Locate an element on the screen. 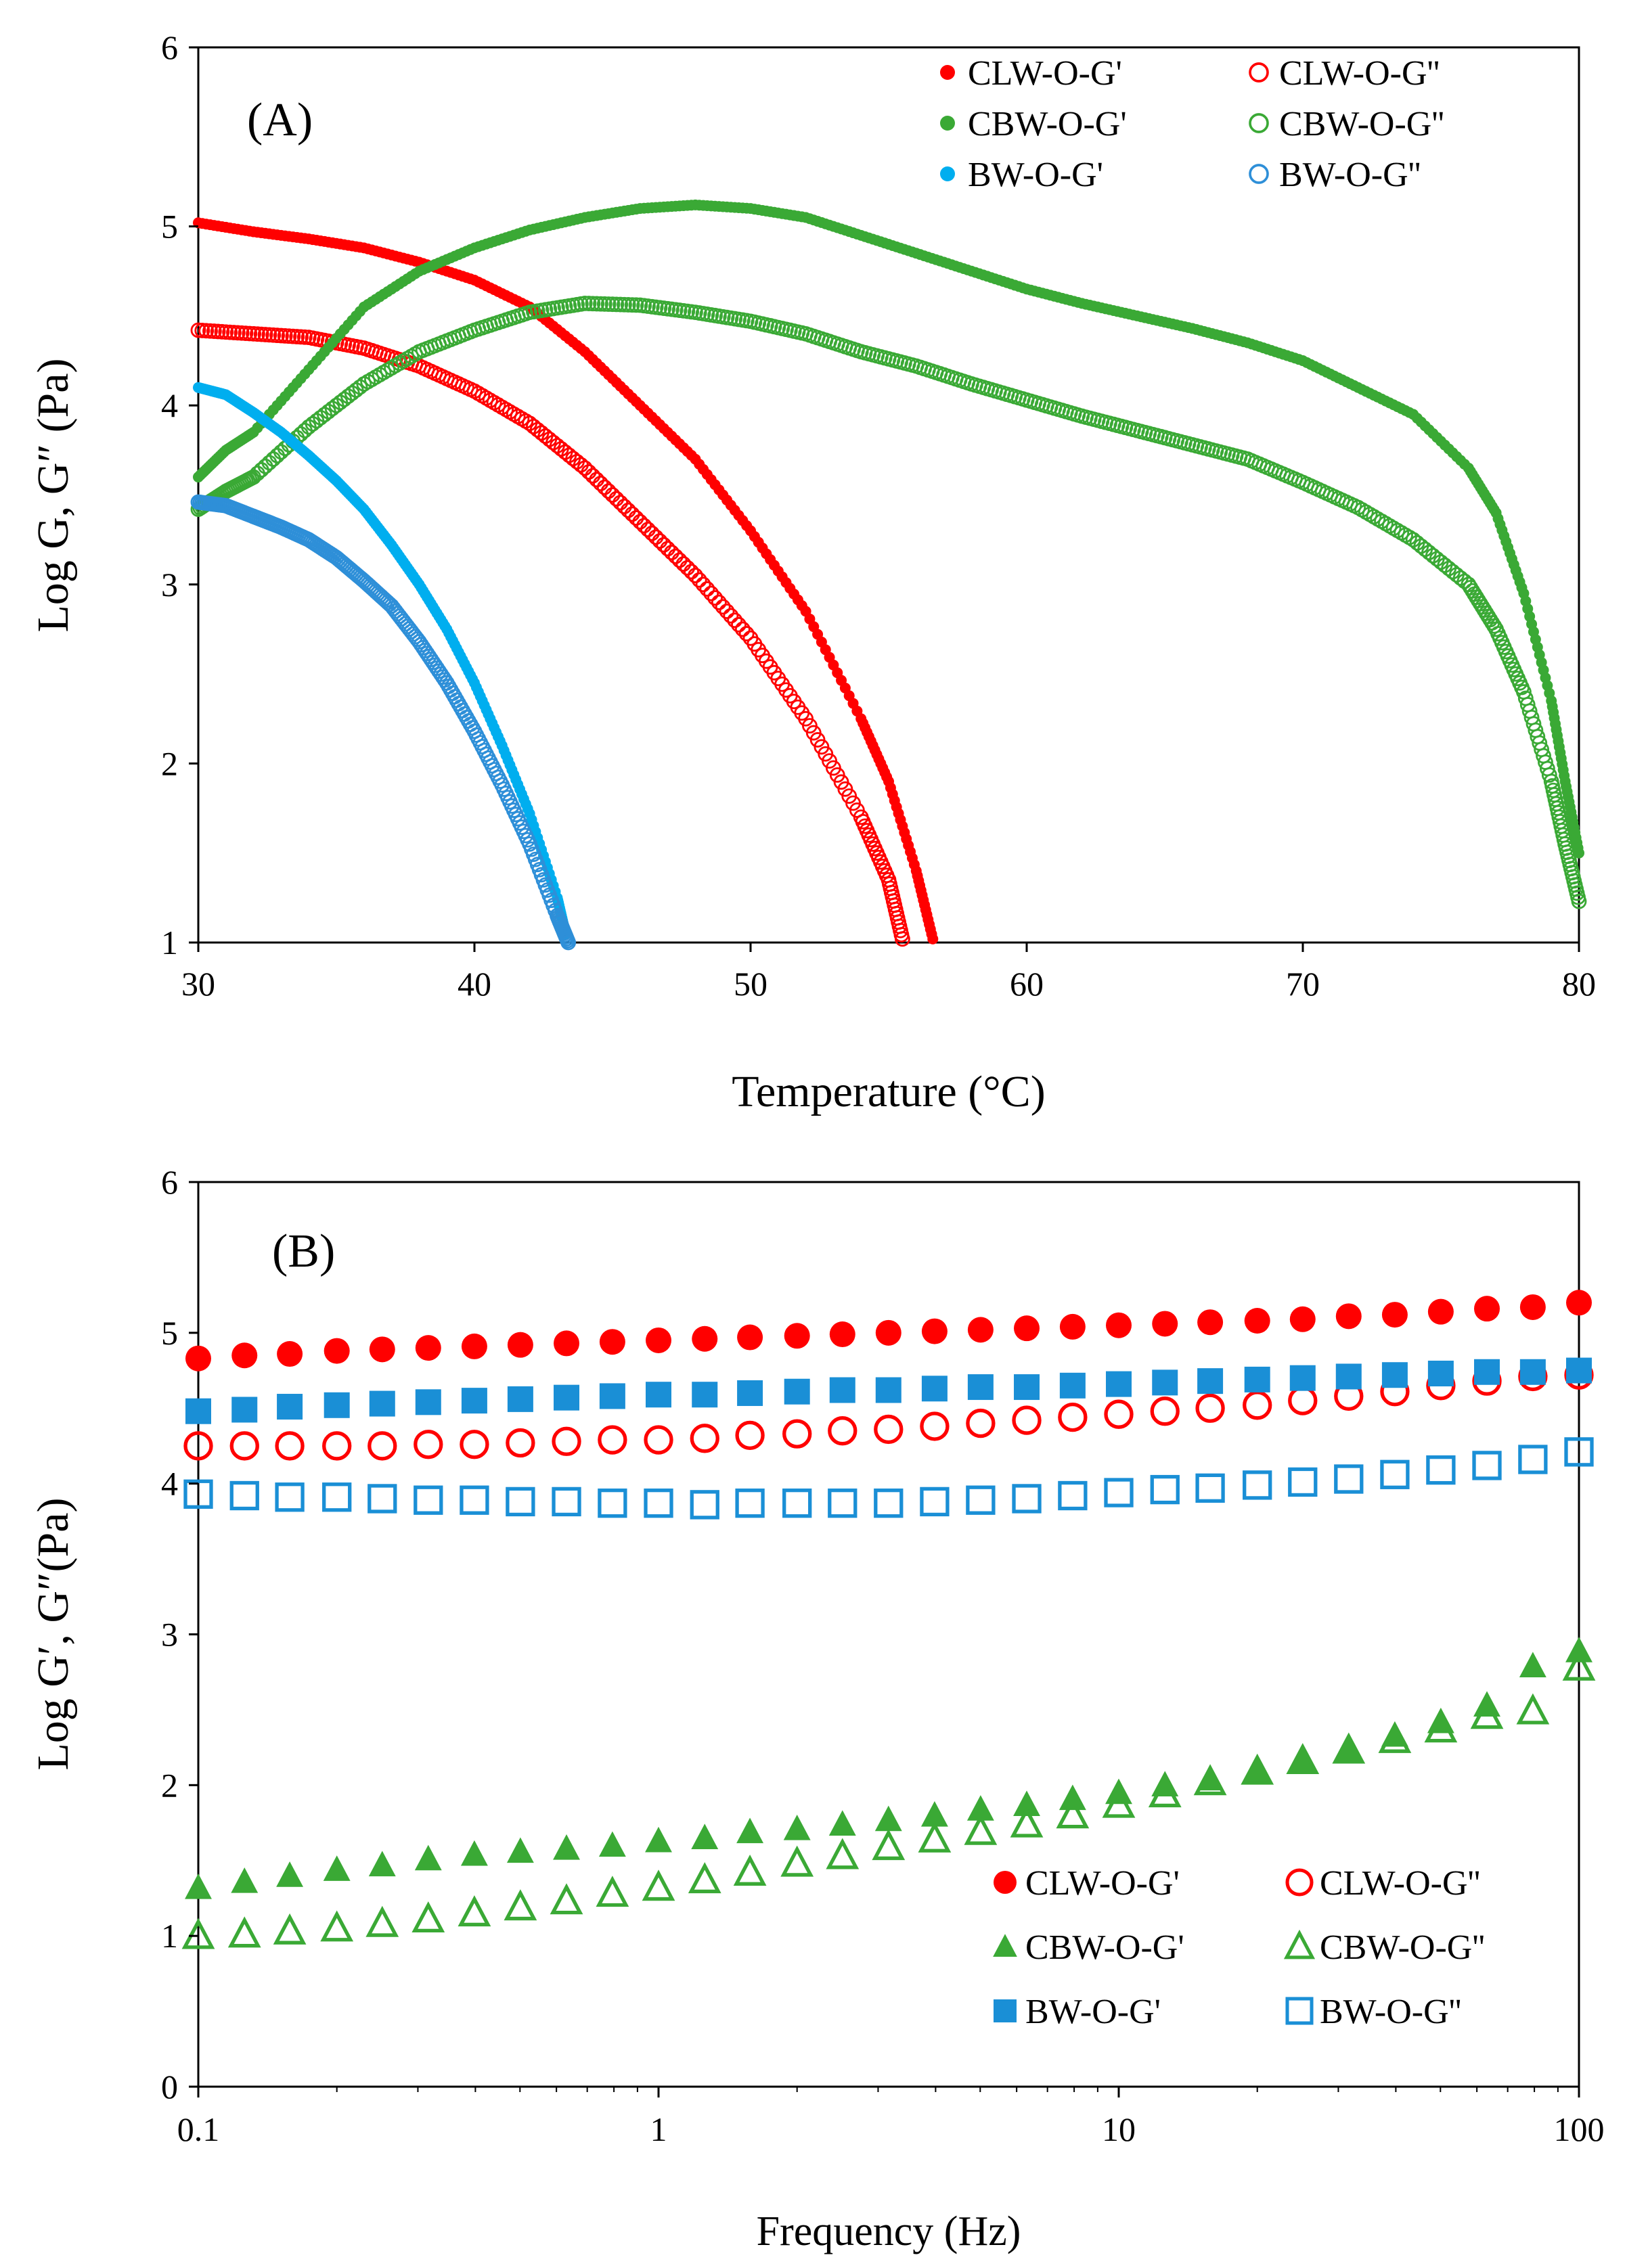 This screenshot has height=2268, width=1648. b-y-tick-label-1: 1 is located at coordinates (169, 1936).